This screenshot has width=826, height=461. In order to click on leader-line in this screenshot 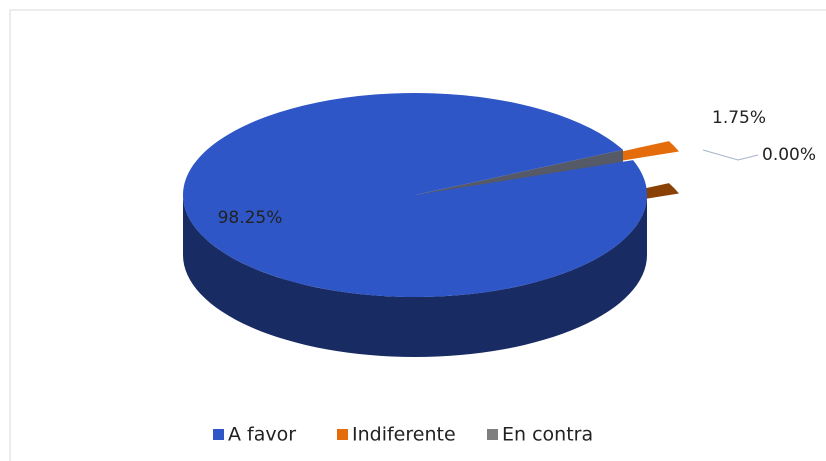, I will do `click(730, 155)`.